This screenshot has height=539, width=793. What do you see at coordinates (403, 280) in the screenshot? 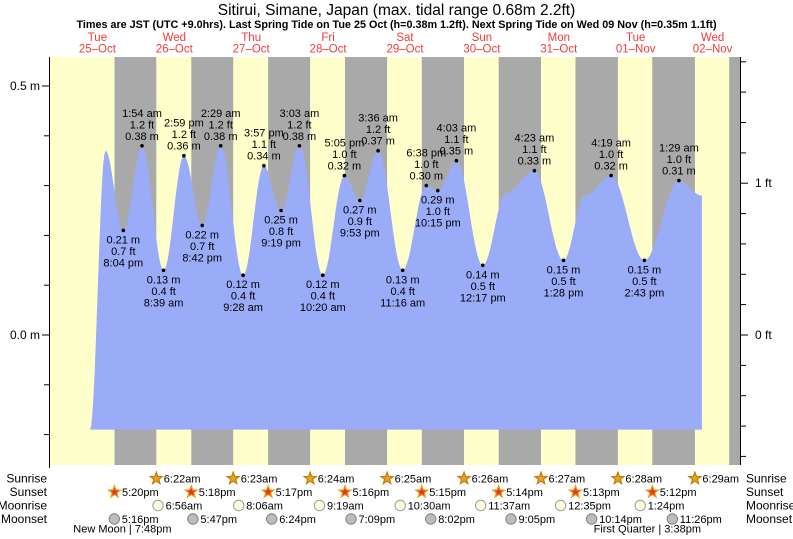
I see `low-tide-label-line: 0.13 m` at bounding box center [403, 280].